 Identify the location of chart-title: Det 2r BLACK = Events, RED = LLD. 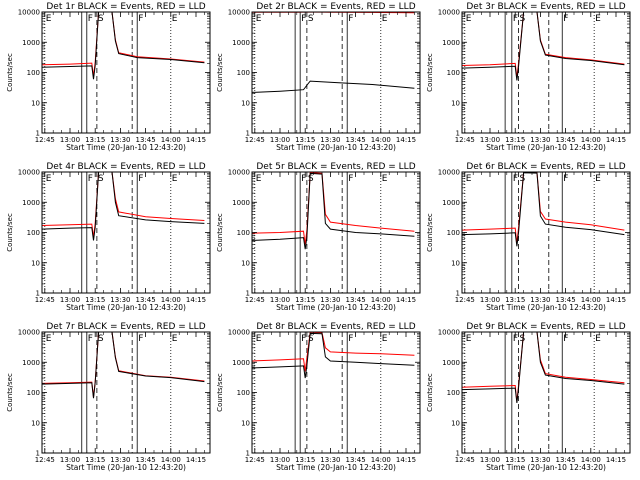
(335, 7).